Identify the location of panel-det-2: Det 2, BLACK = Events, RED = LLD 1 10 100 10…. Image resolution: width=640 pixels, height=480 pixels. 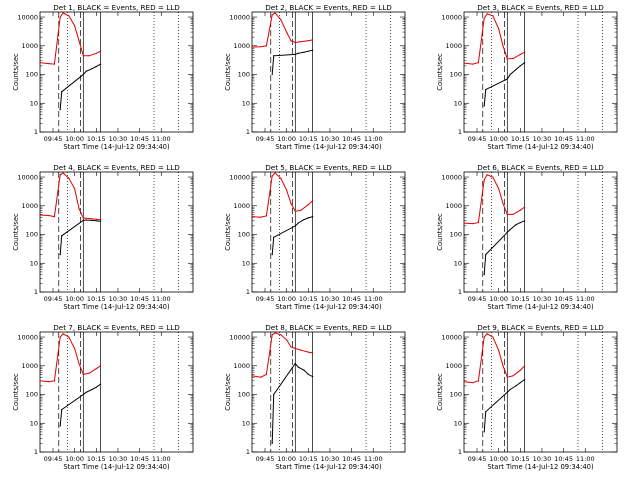
(315, 77).